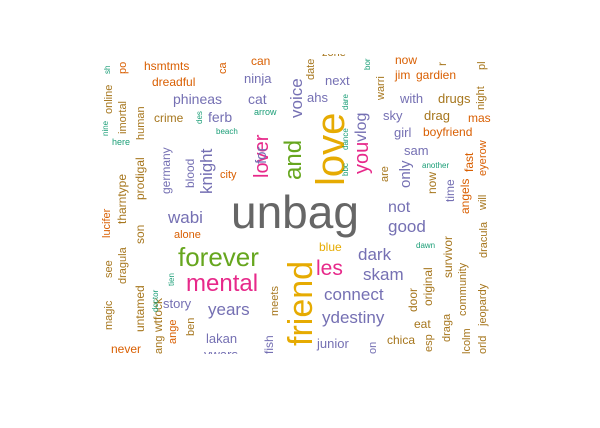 This screenshot has height=428, width=600. Describe the element at coordinates (337, 80) in the screenshot. I see `word-next: next` at that location.